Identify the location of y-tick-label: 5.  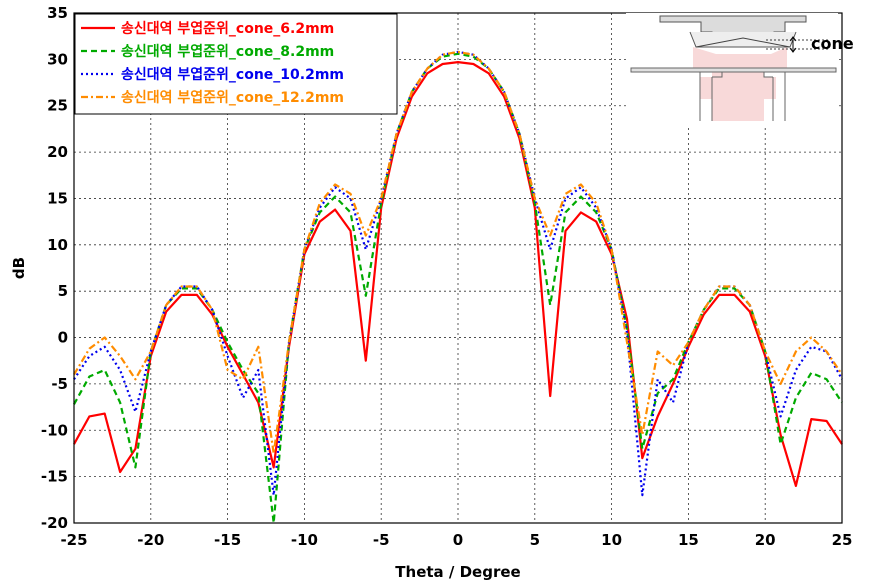
(63, 291).